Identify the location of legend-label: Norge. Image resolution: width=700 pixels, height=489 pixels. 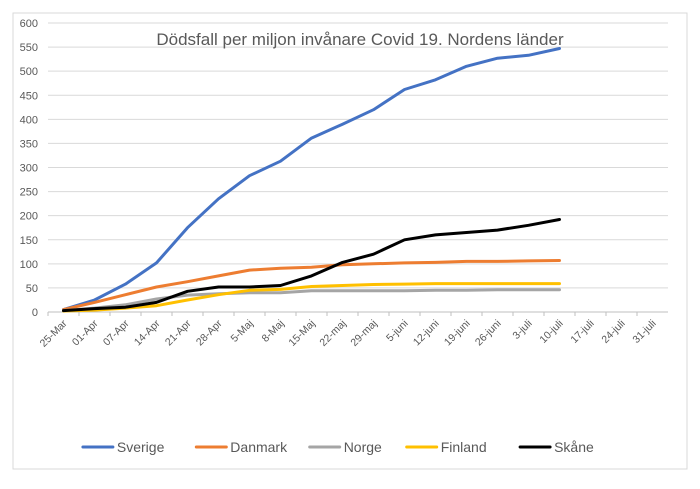
(363, 447).